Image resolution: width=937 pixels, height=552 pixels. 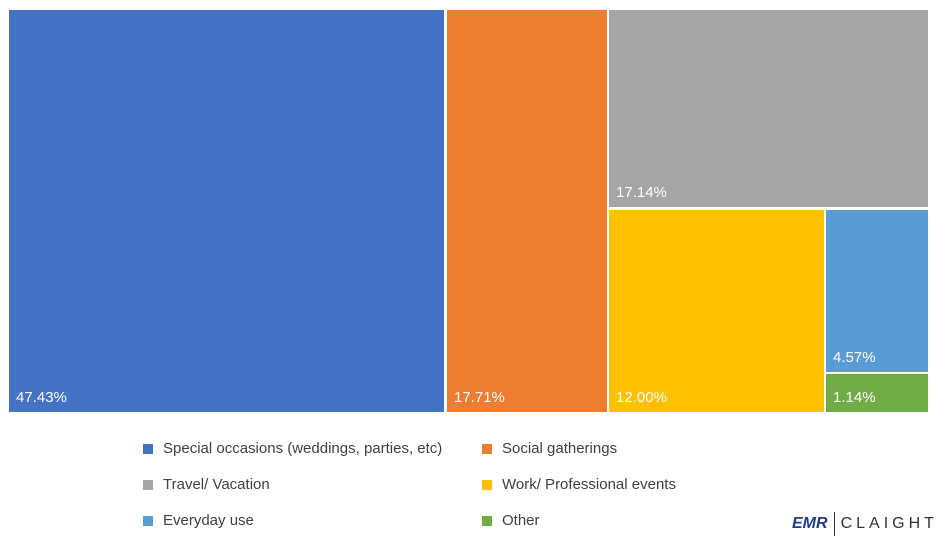 I want to click on data-label: 1.14%, so click(x=854, y=397).